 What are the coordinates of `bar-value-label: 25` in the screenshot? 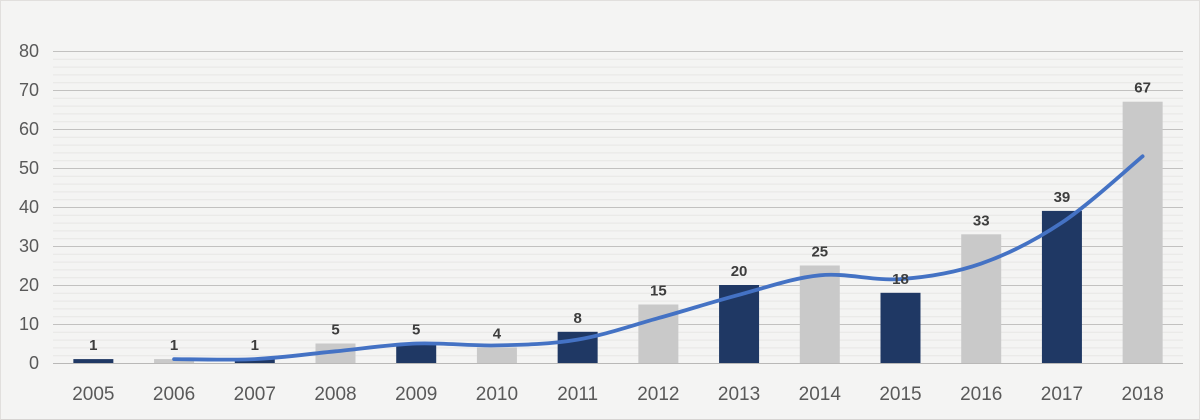 It's located at (819, 252).